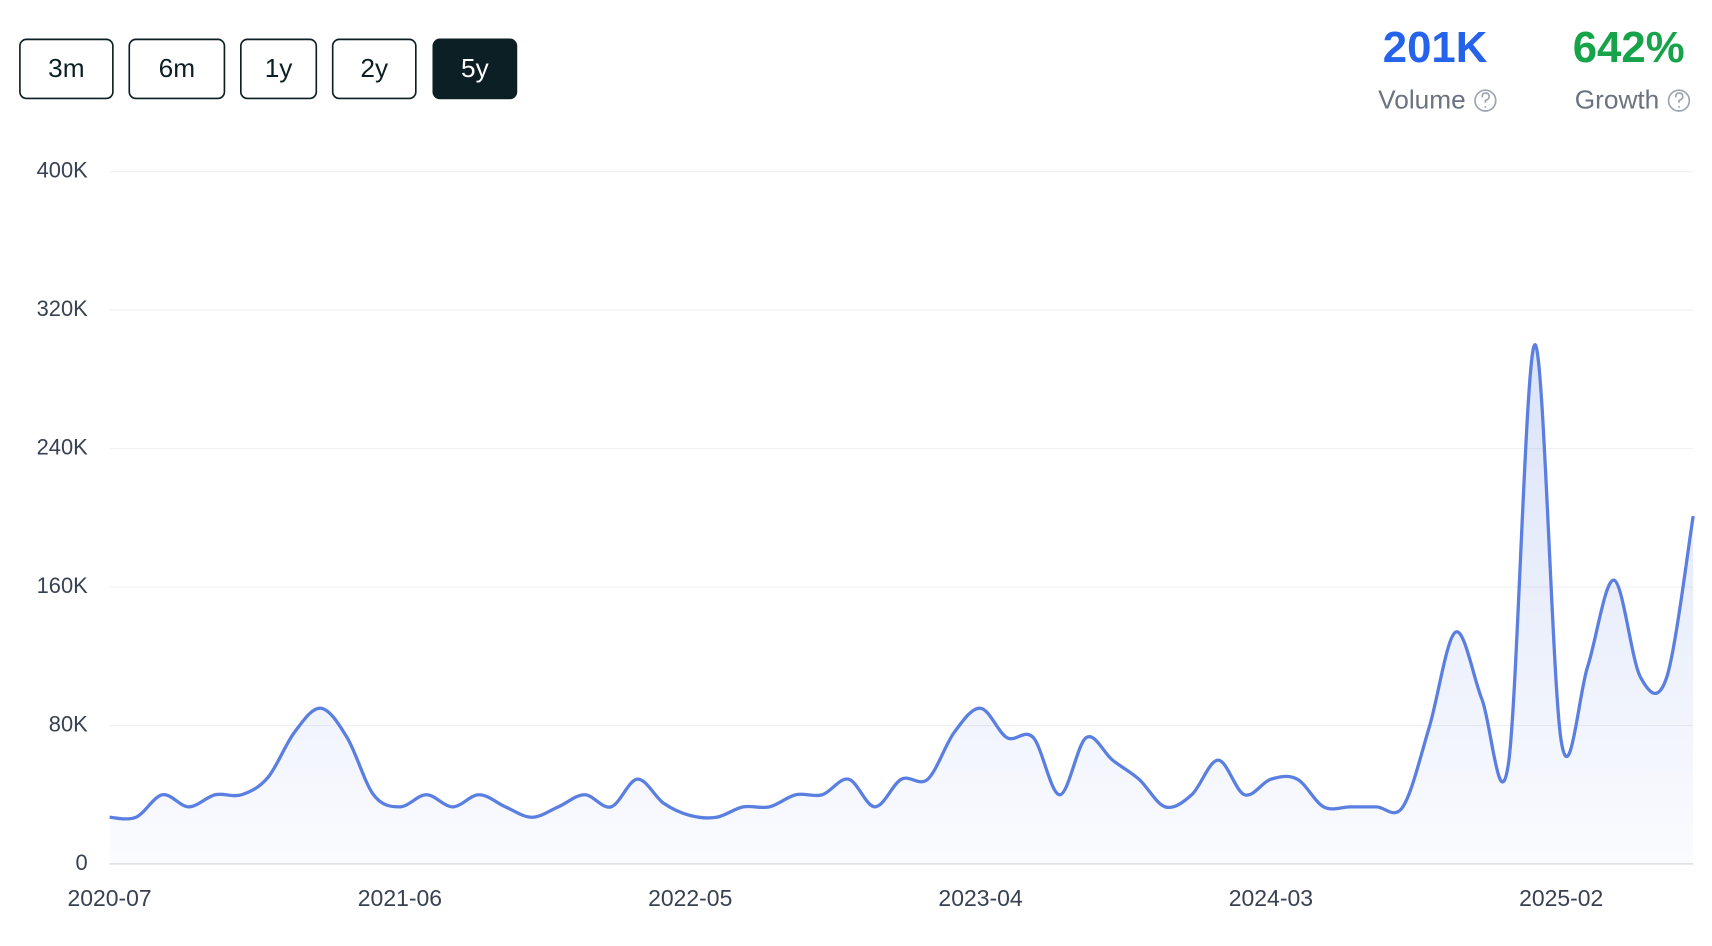  What do you see at coordinates (62, 308) in the screenshot?
I see `y-tick-label: 320K` at bounding box center [62, 308].